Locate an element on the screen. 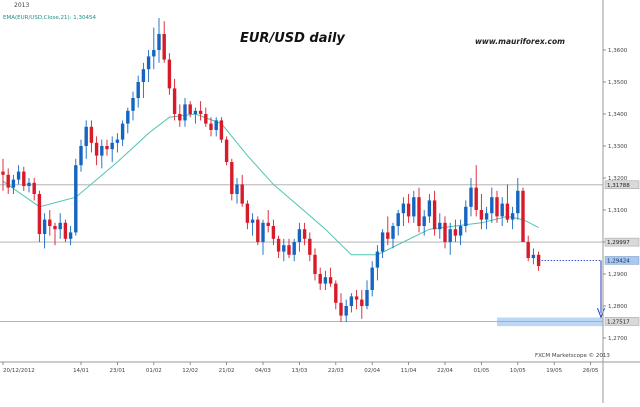 Image resolution: width=640 pixels, height=407 pixels. x-tick-label: 20/12/2012 is located at coordinates (19, 371).